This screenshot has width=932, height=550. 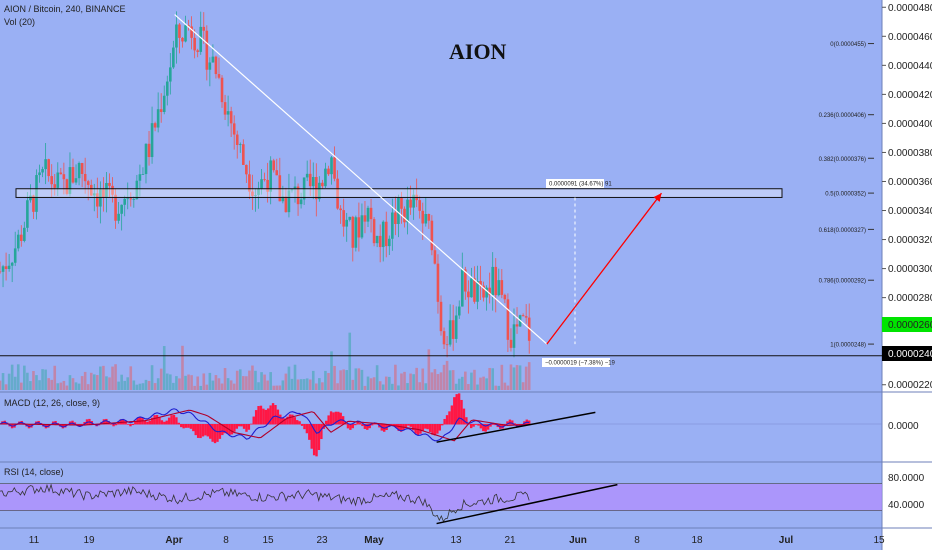 What do you see at coordinates (879, 540) in the screenshot?
I see `time-tick-label: 15` at bounding box center [879, 540].